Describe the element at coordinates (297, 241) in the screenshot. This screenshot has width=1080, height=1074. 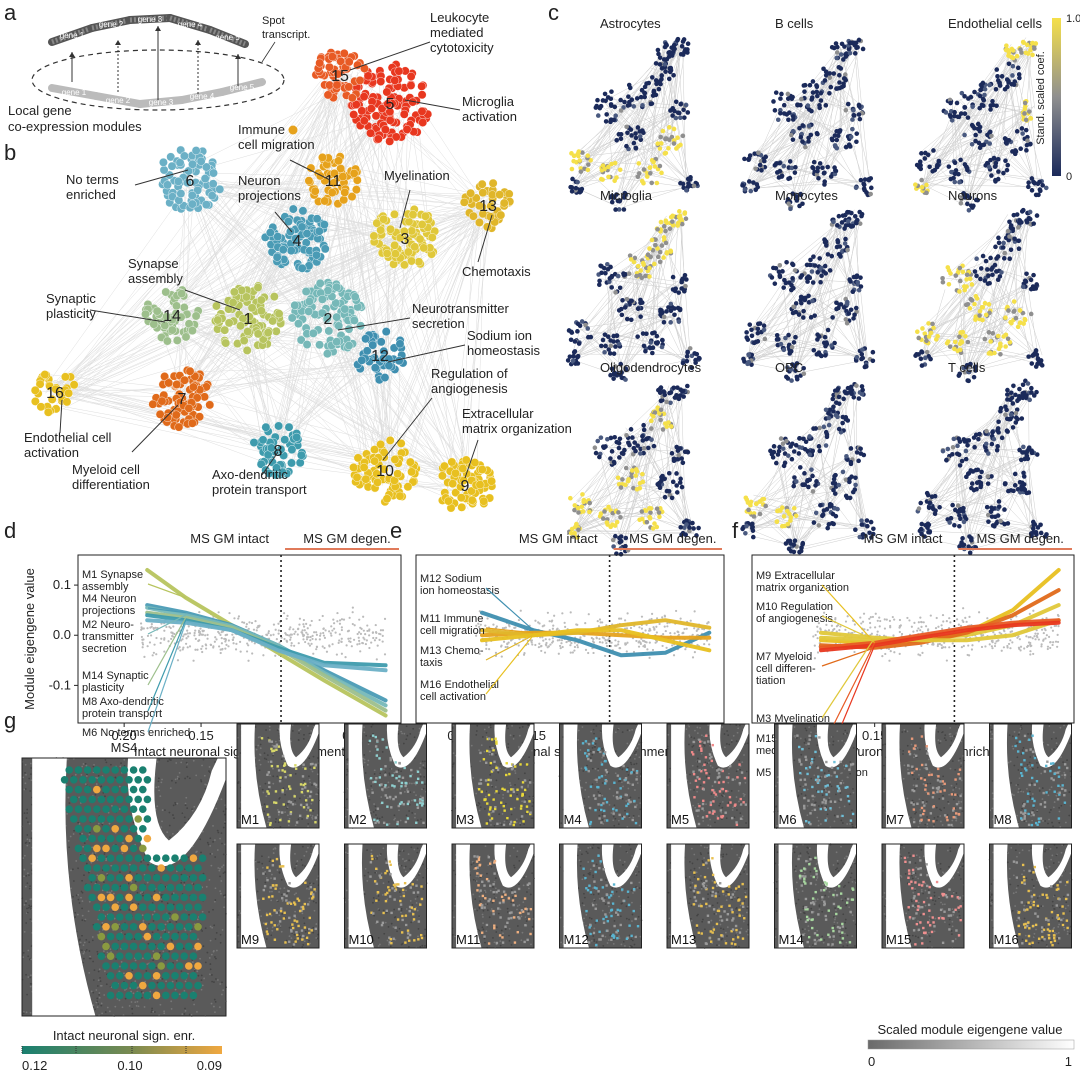
I see `module-number-4: 4` at that location.